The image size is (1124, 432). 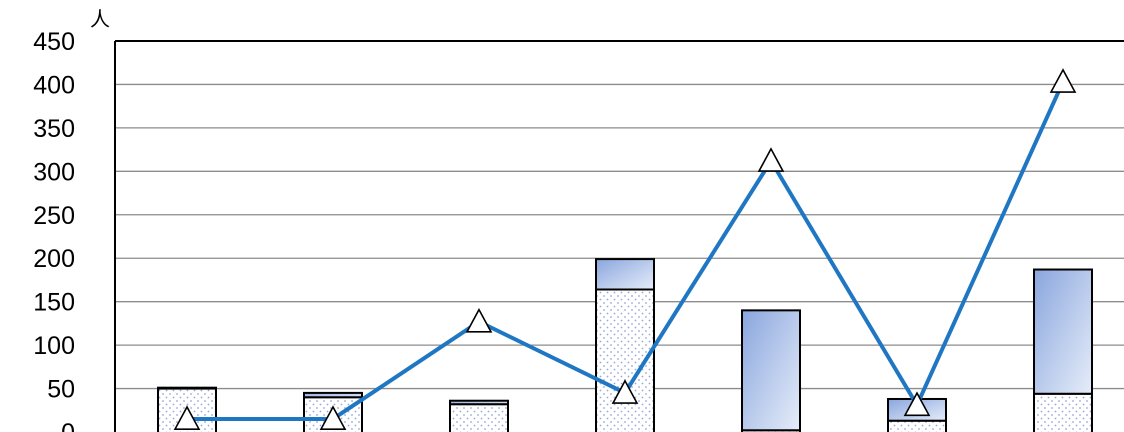 What do you see at coordinates (54, 346) in the screenshot?
I see `y-tick-label: 100` at bounding box center [54, 346].